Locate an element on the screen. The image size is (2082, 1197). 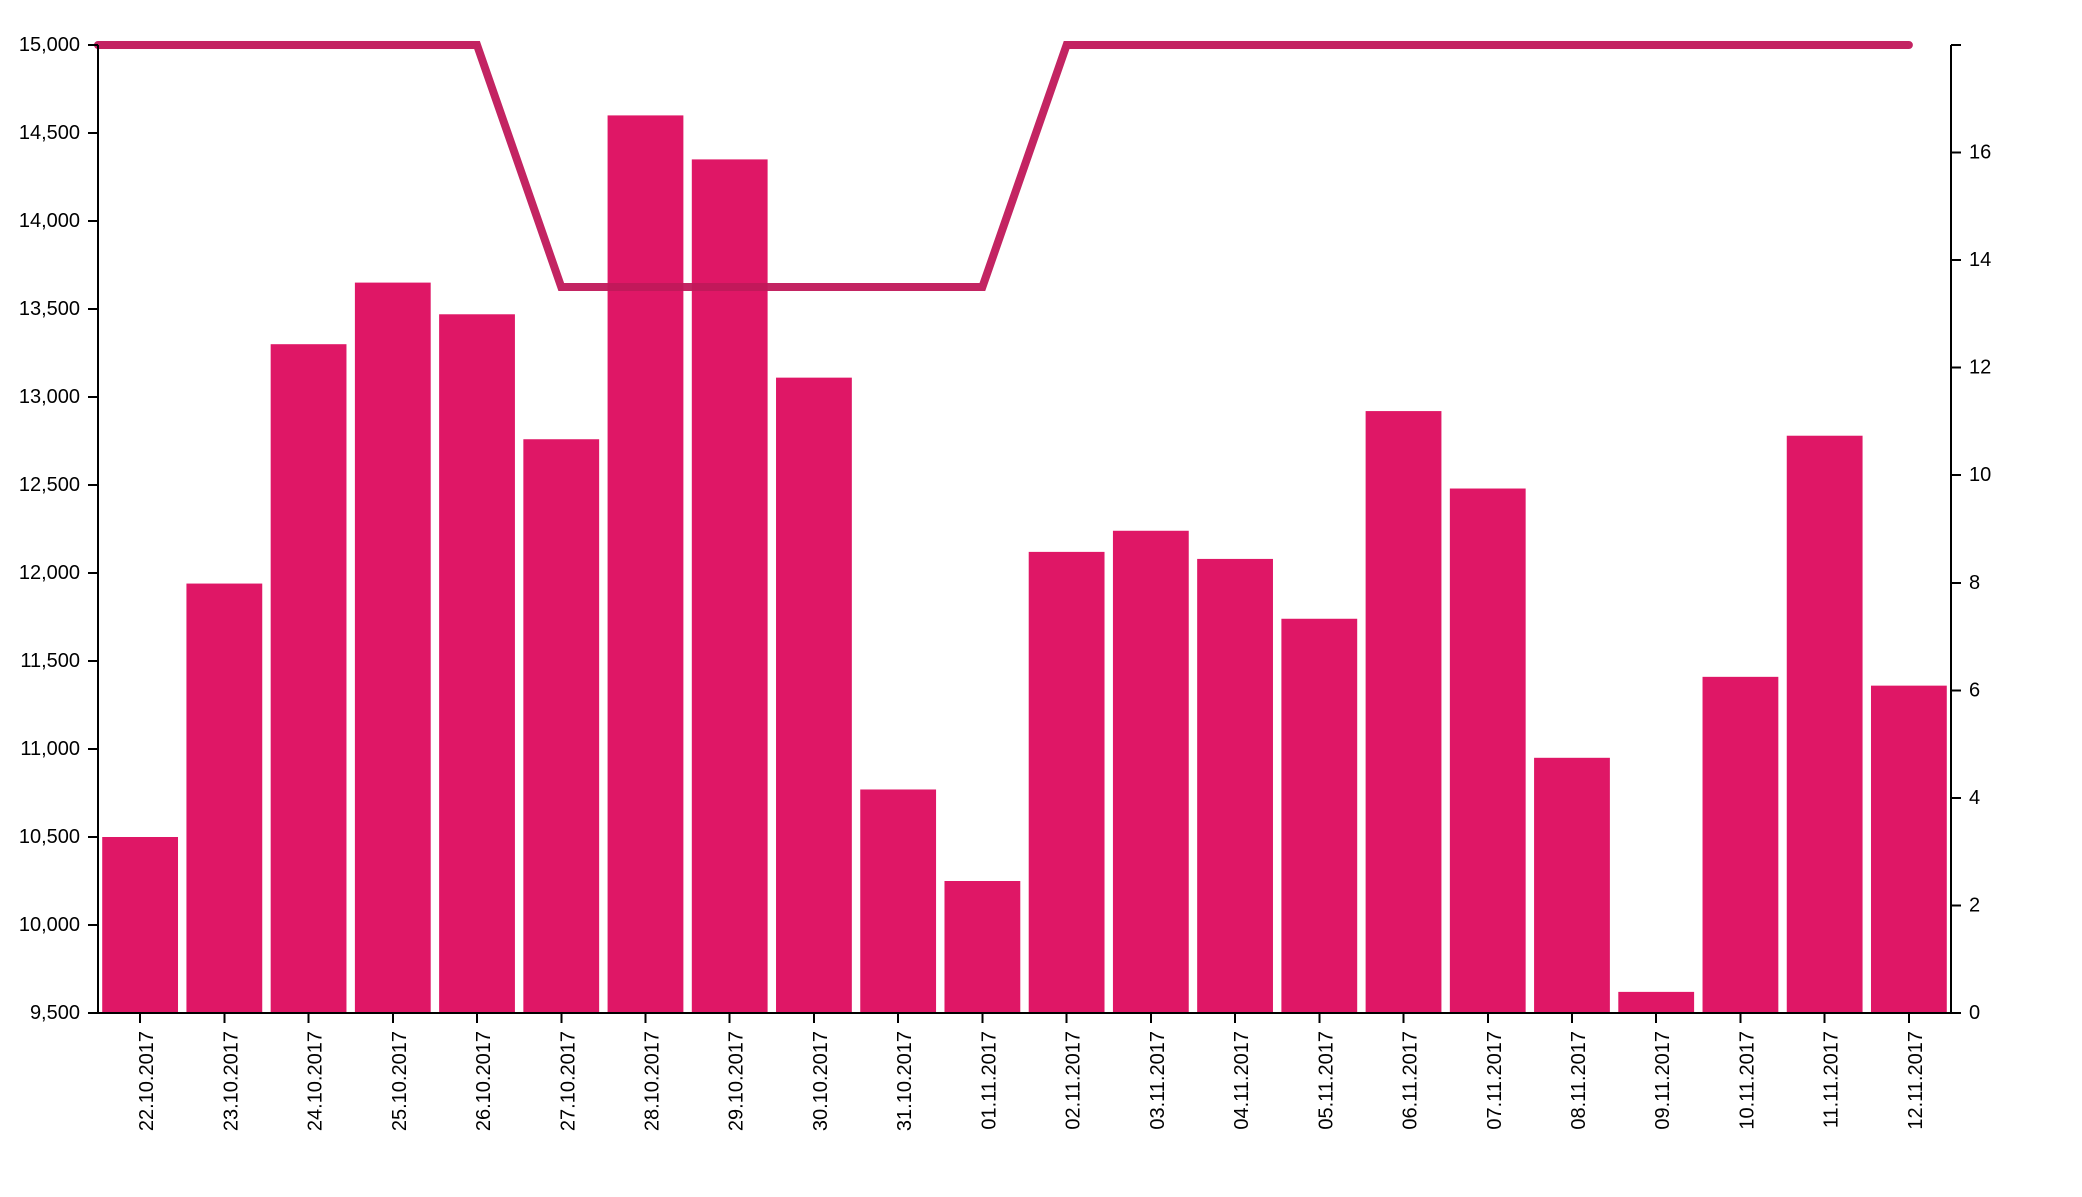
bar-03.11.2017 is located at coordinates (1150, 771).